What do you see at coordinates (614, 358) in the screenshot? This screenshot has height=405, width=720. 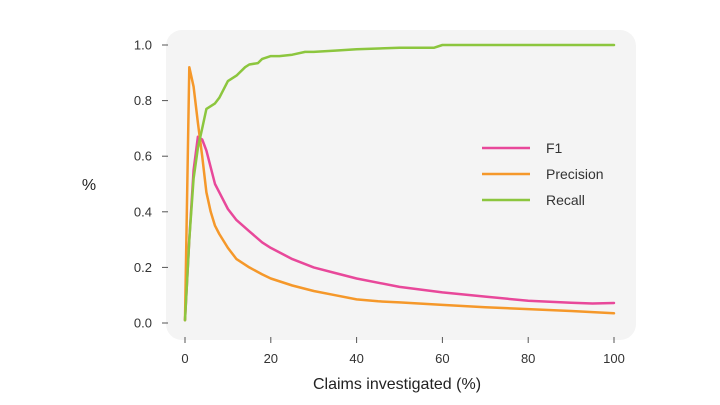 I see `x-tick-label: 100` at bounding box center [614, 358].